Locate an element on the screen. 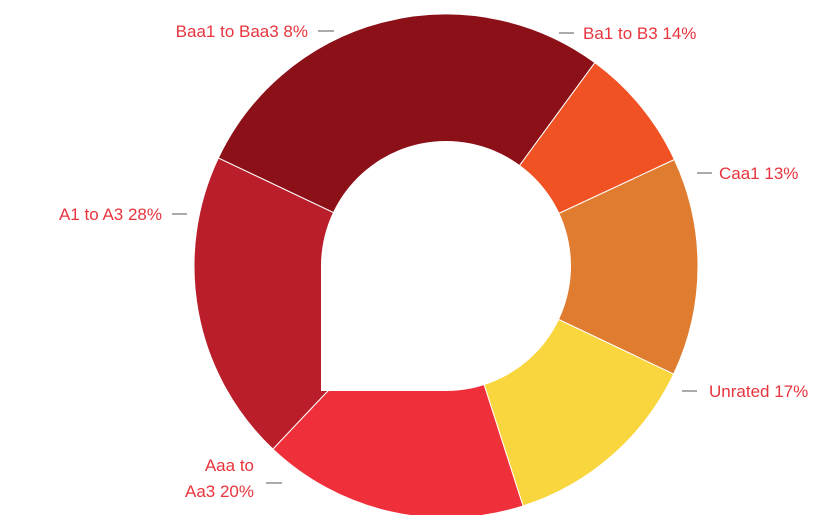  label-group-caa1: Caa1 13% is located at coordinates (747, 173).